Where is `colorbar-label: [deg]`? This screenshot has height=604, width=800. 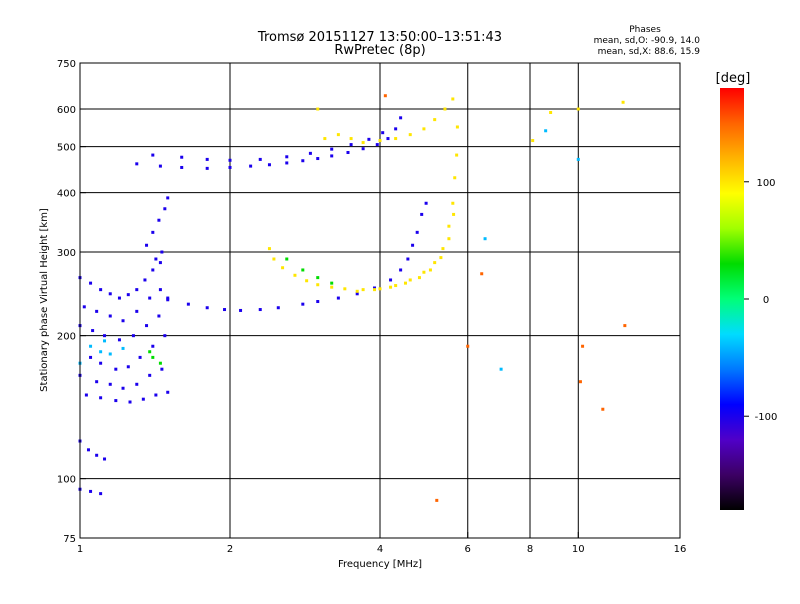
colorbar-label: [deg] is located at coordinates (733, 78).